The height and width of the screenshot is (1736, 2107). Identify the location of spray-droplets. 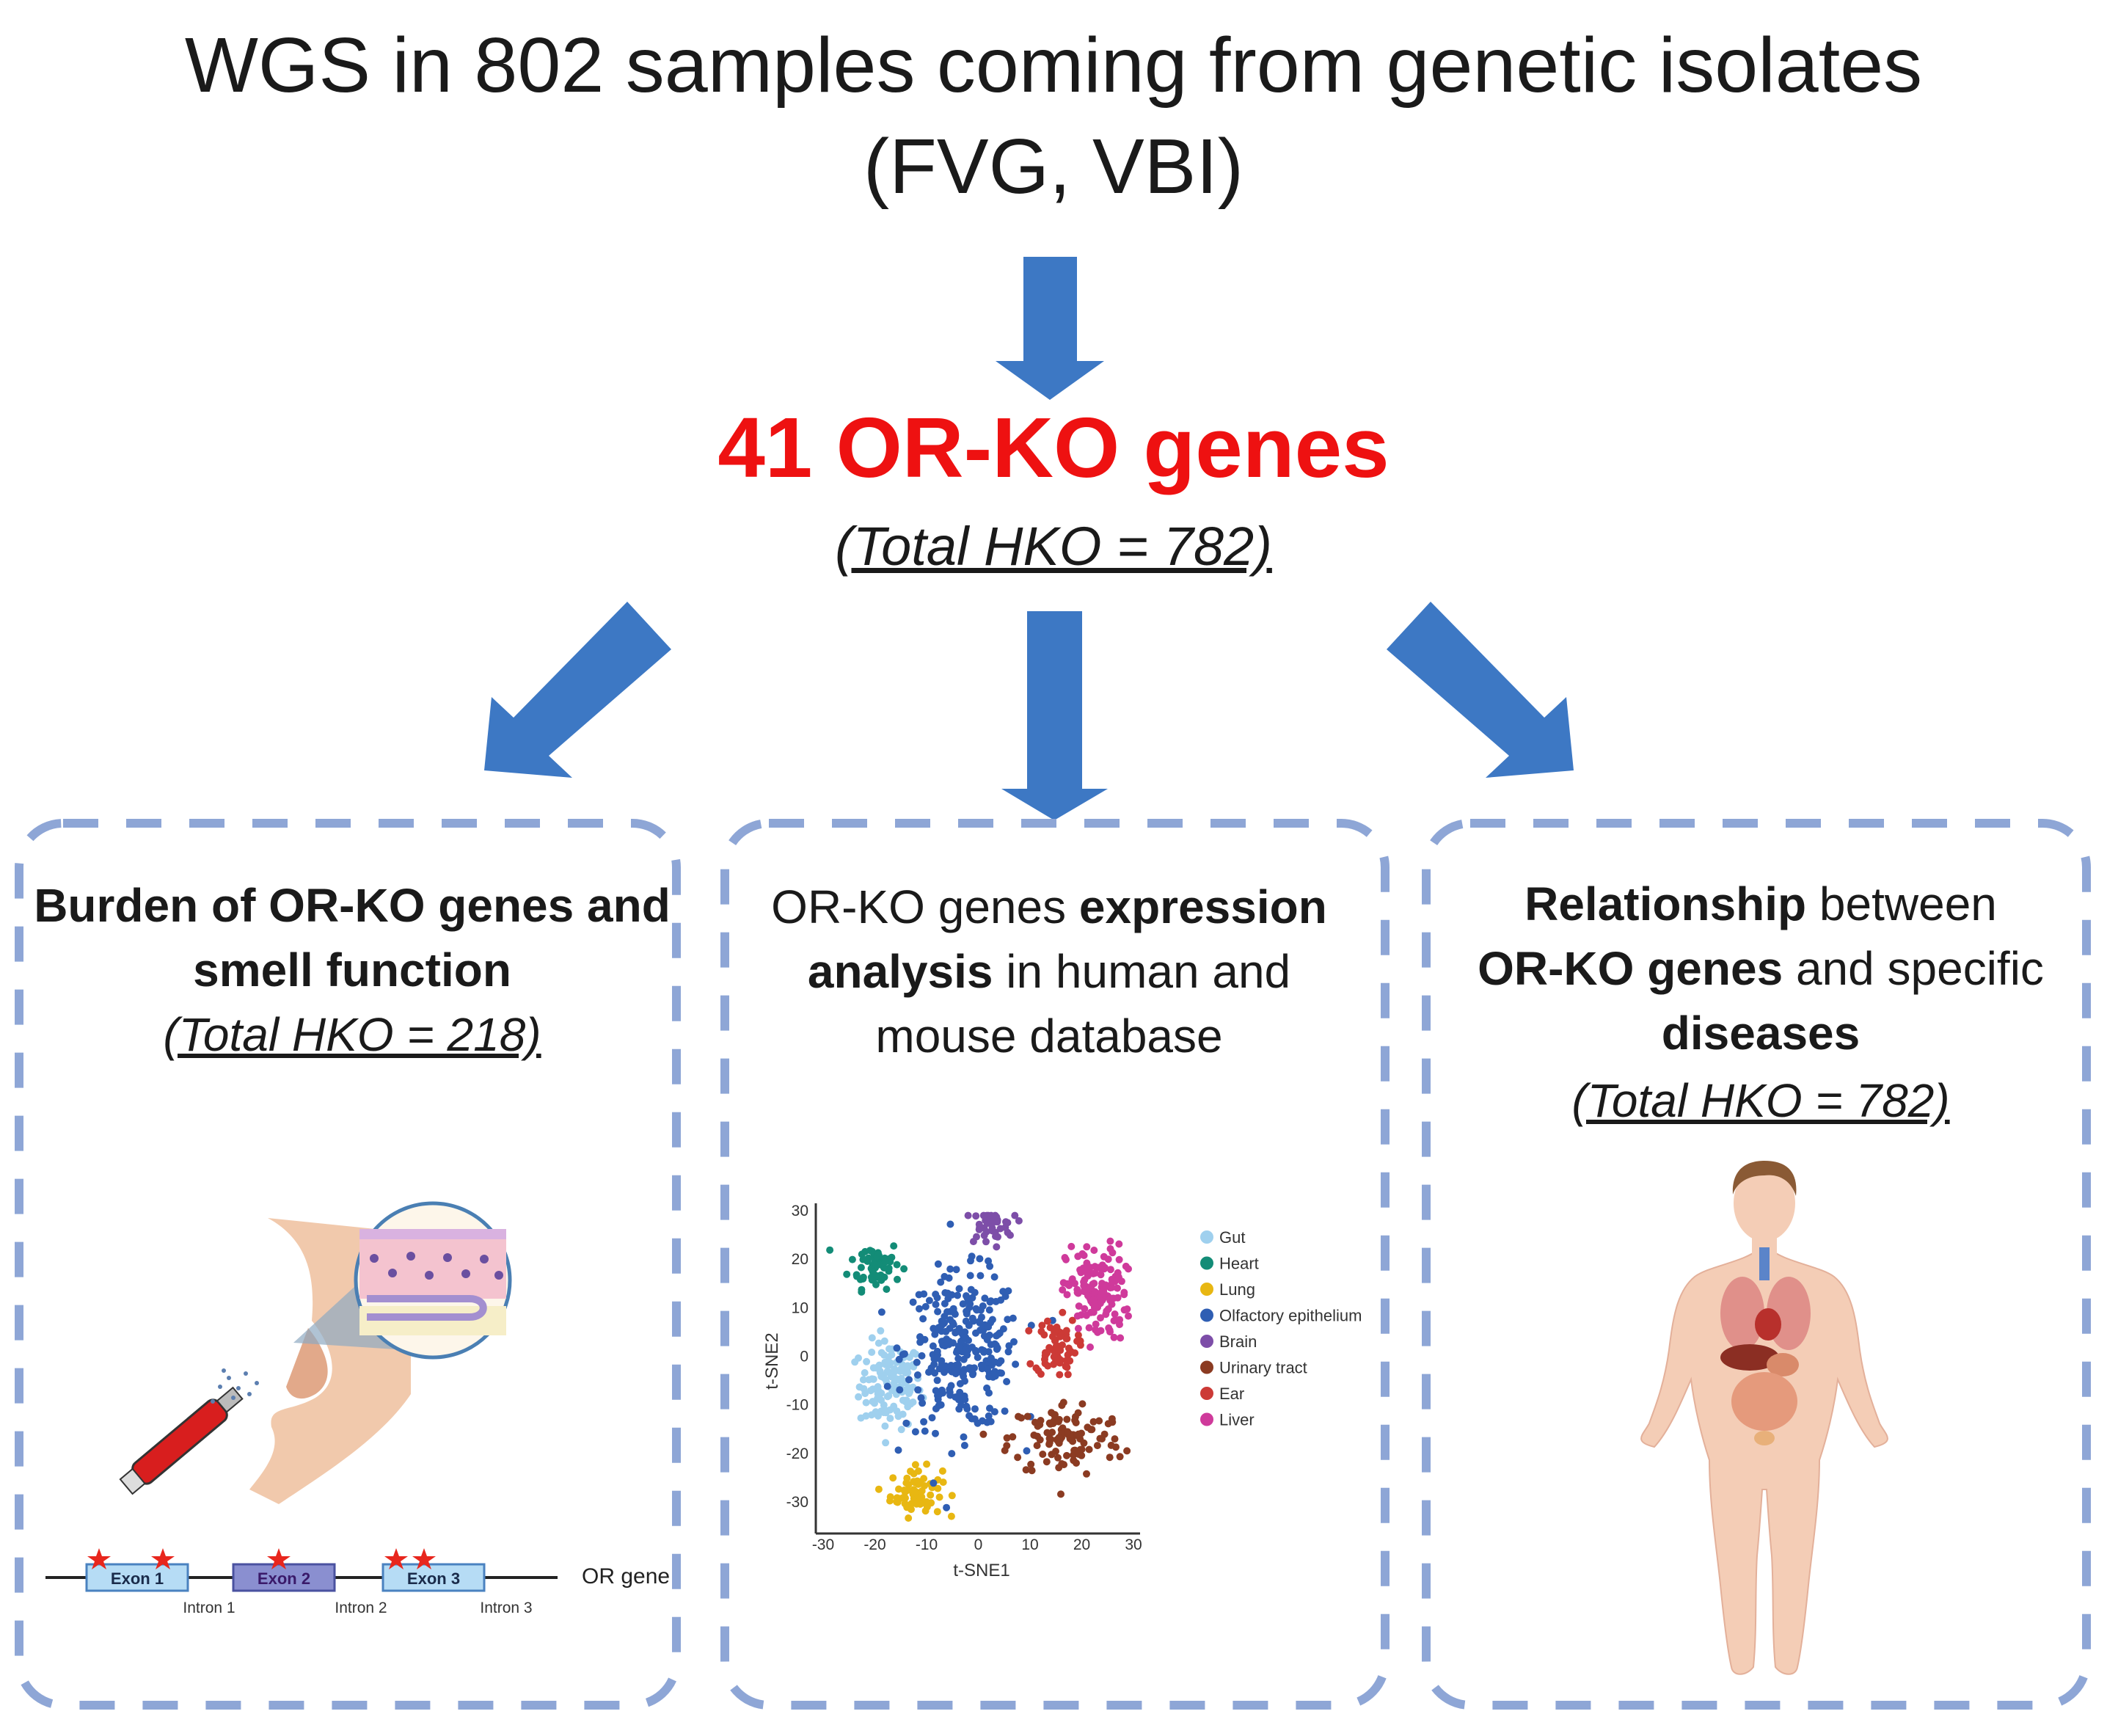
(235, 1386).